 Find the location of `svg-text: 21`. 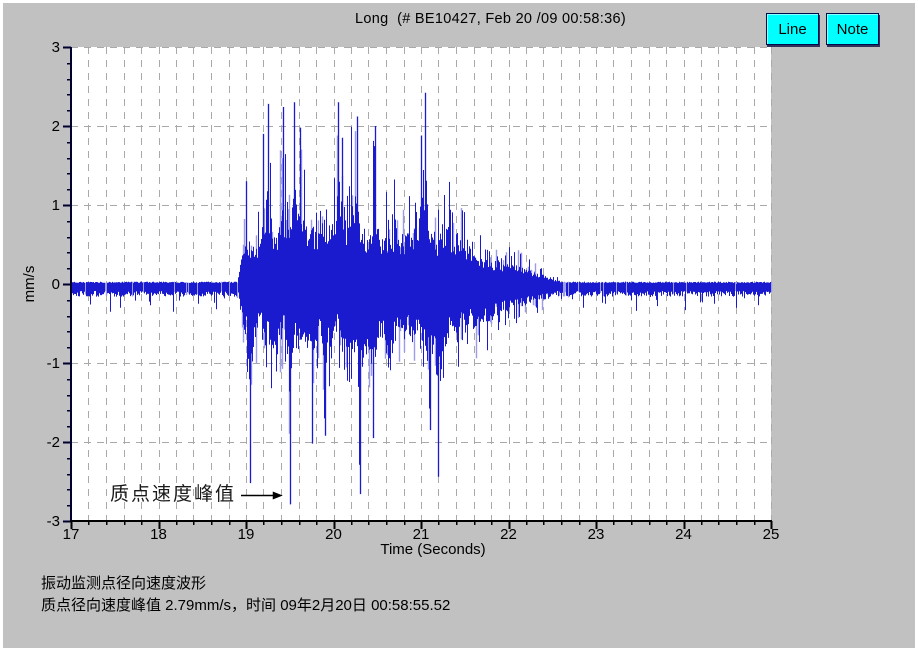

svg-text: 21 is located at coordinates (421, 534).